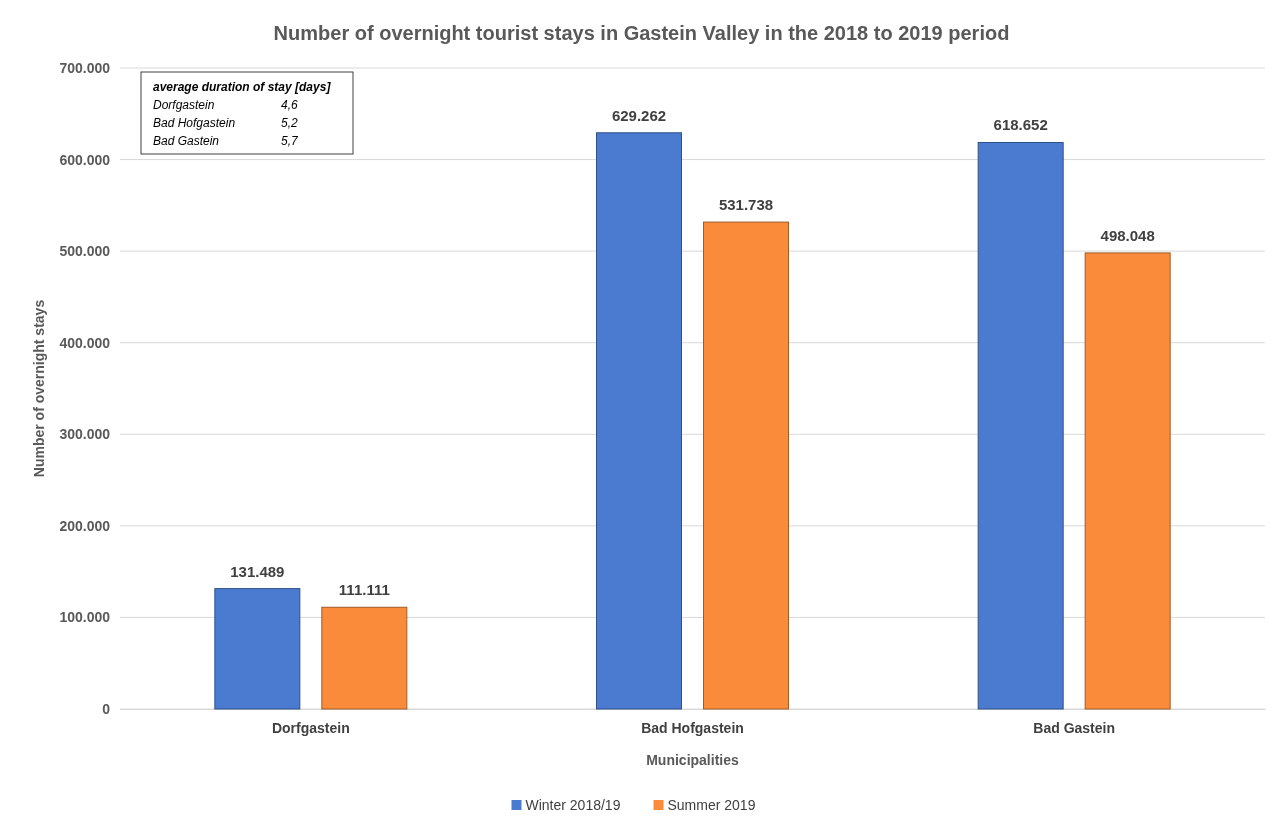 This screenshot has width=1283, height=829. What do you see at coordinates (85, 617) in the screenshot?
I see `y-tick-label: 100.000` at bounding box center [85, 617].